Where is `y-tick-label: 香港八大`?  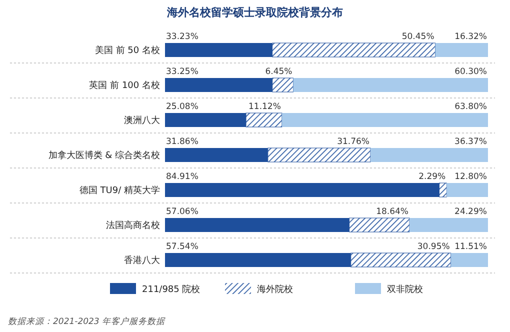 y-tick-label: 香港八大 is located at coordinates (142, 260).